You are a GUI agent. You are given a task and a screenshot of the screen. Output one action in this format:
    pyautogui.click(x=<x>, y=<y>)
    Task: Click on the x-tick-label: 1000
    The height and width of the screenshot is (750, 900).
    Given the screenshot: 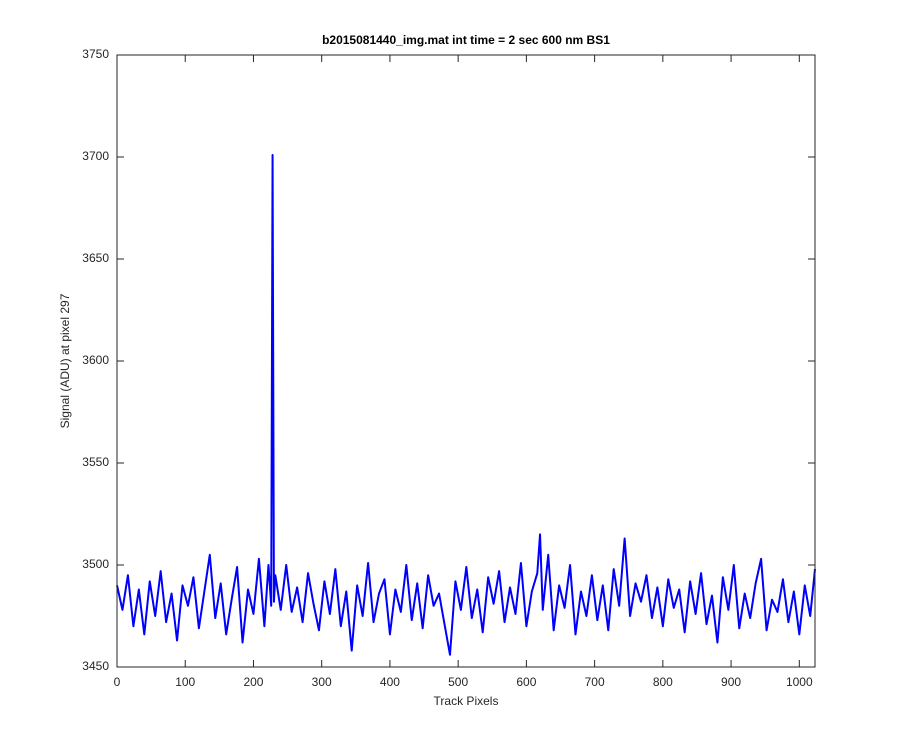 What is the action you would take?
    pyautogui.click(x=799, y=682)
    